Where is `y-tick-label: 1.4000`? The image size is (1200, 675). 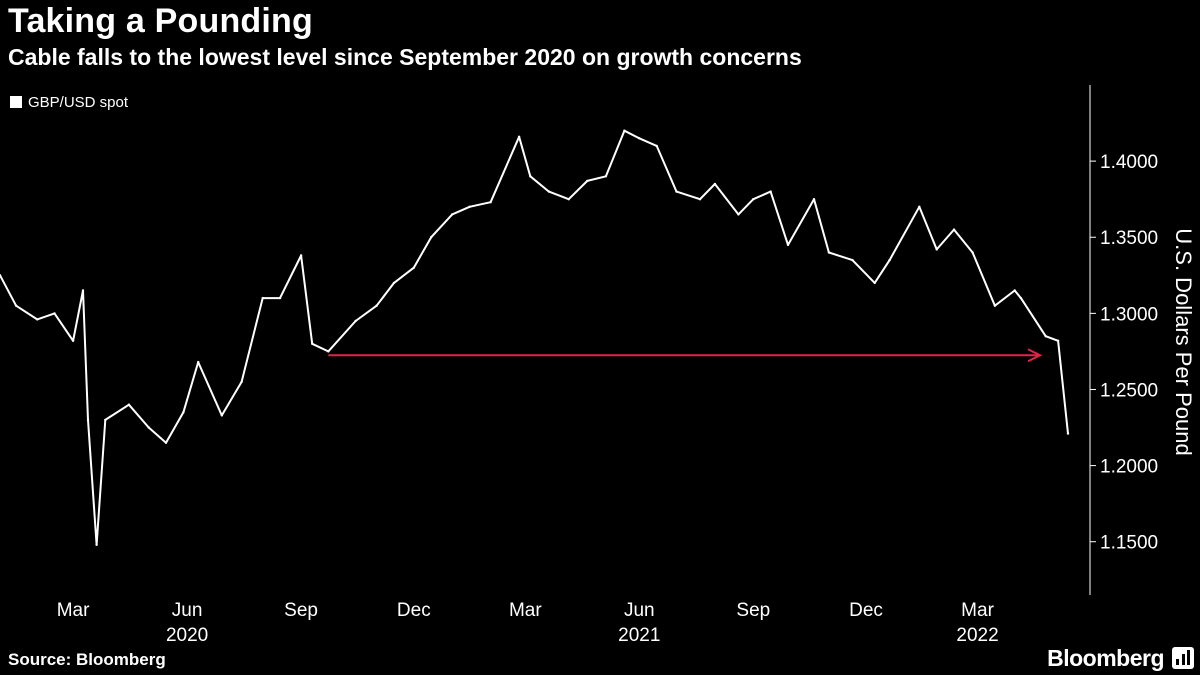
y-tick-label: 1.4000 is located at coordinates (1129, 162).